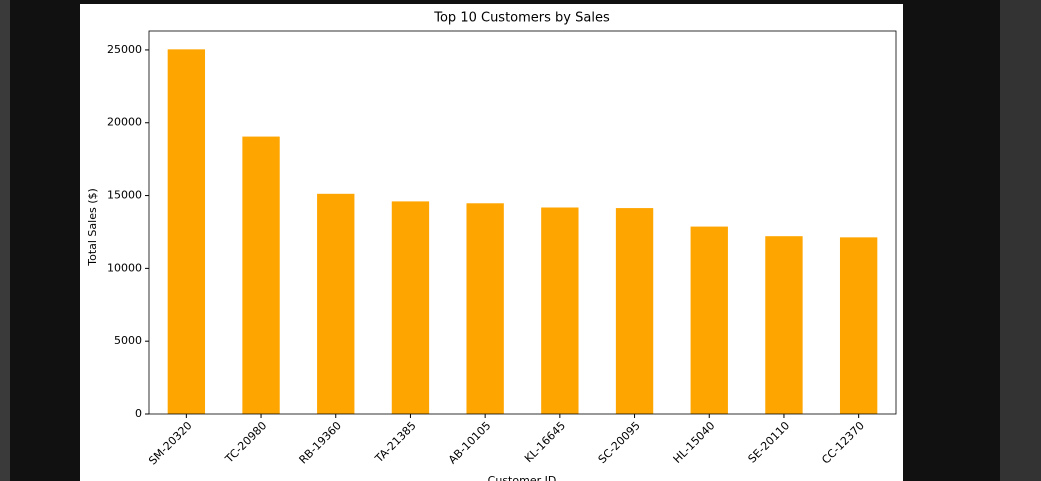  I want to click on scrollbar, so click(1020, 240).